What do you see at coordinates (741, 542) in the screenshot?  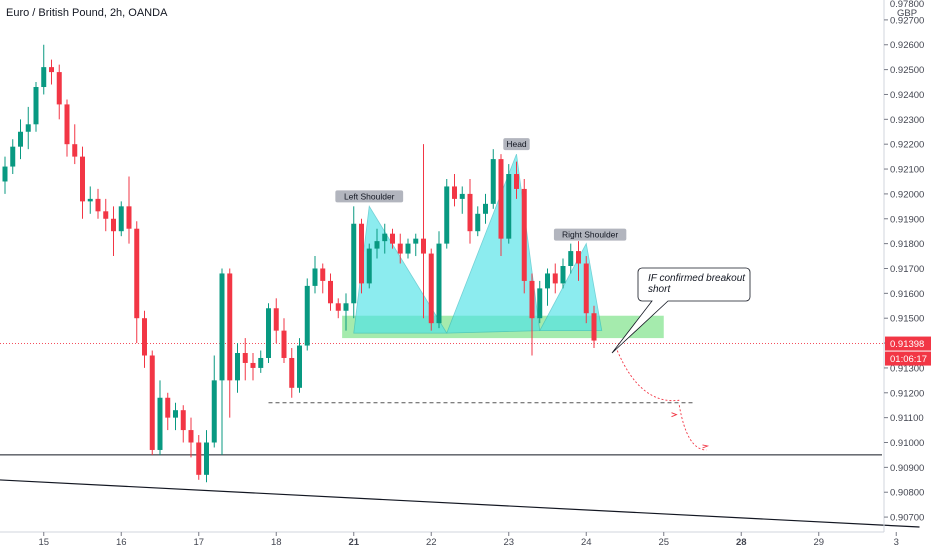 I see `time-tick-label: 28` at bounding box center [741, 542].